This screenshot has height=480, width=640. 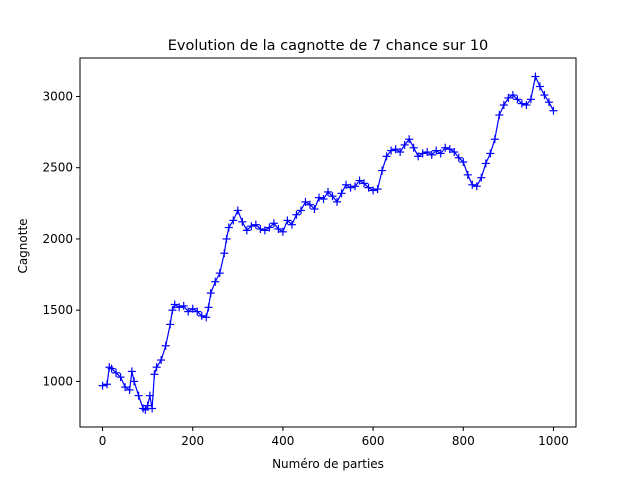 I want to click on y-axis: 1000 1500 2000 2500 3000, so click(x=61, y=238).